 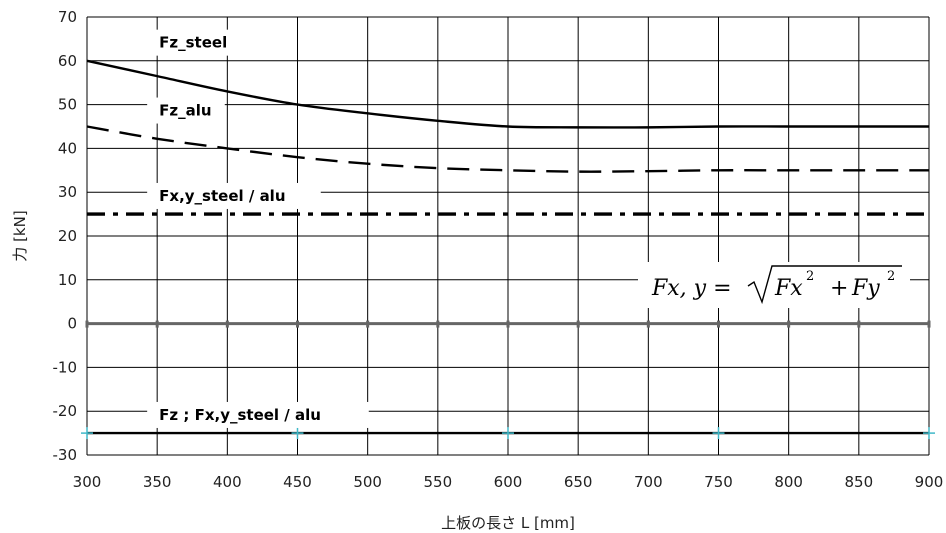 I want to click on x-tick-label-8: 700, so click(x=648, y=482).